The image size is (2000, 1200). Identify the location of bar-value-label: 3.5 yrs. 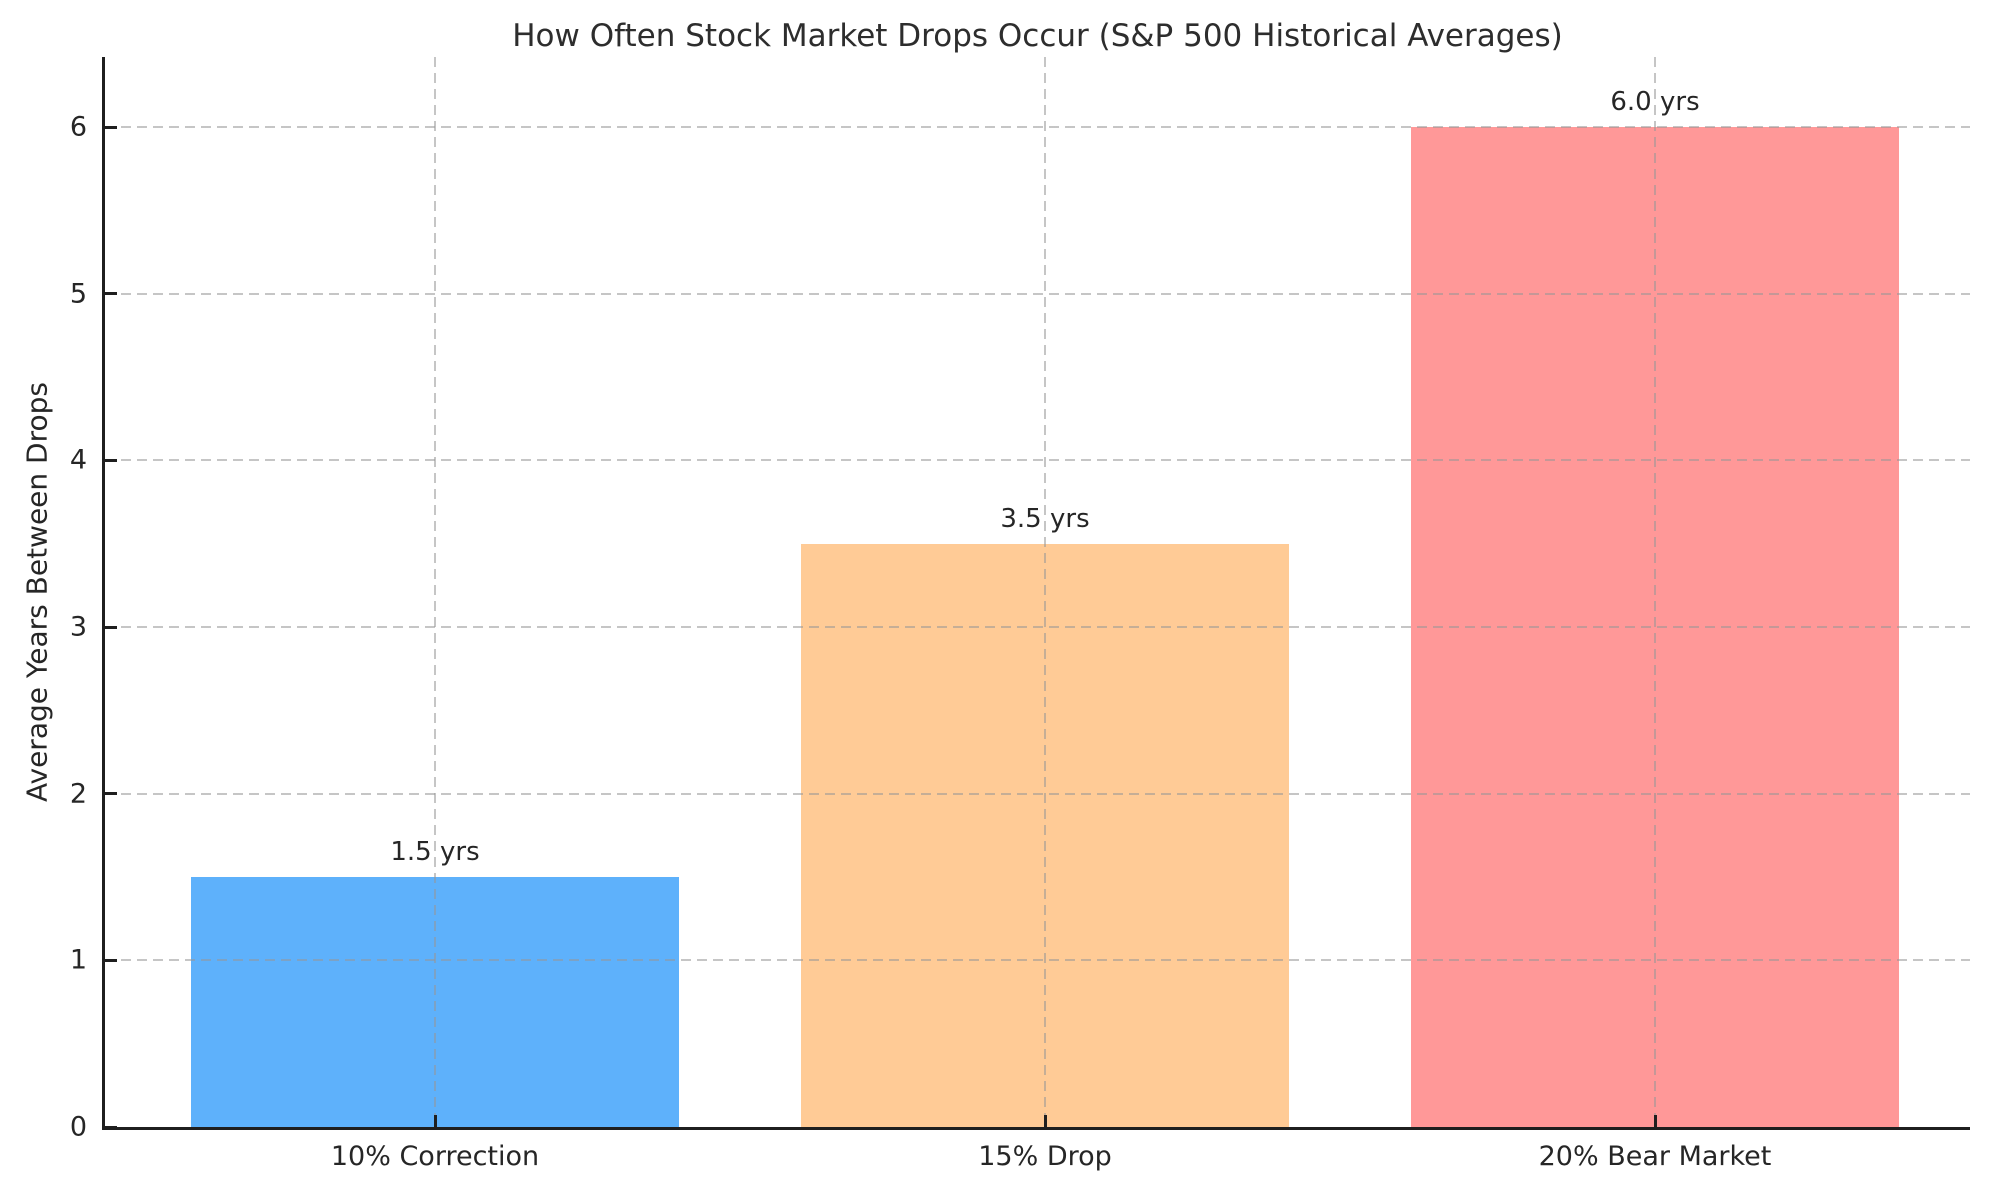
(1045, 518).